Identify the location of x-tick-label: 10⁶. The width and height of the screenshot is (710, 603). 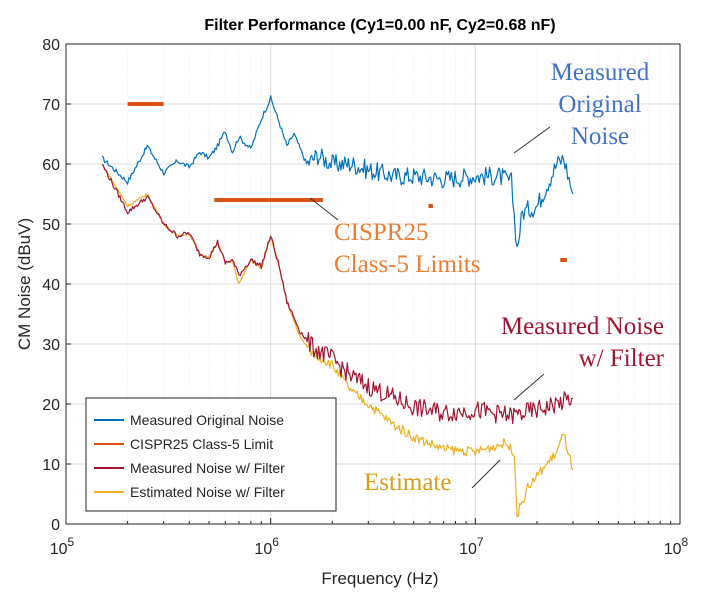
(266, 546).